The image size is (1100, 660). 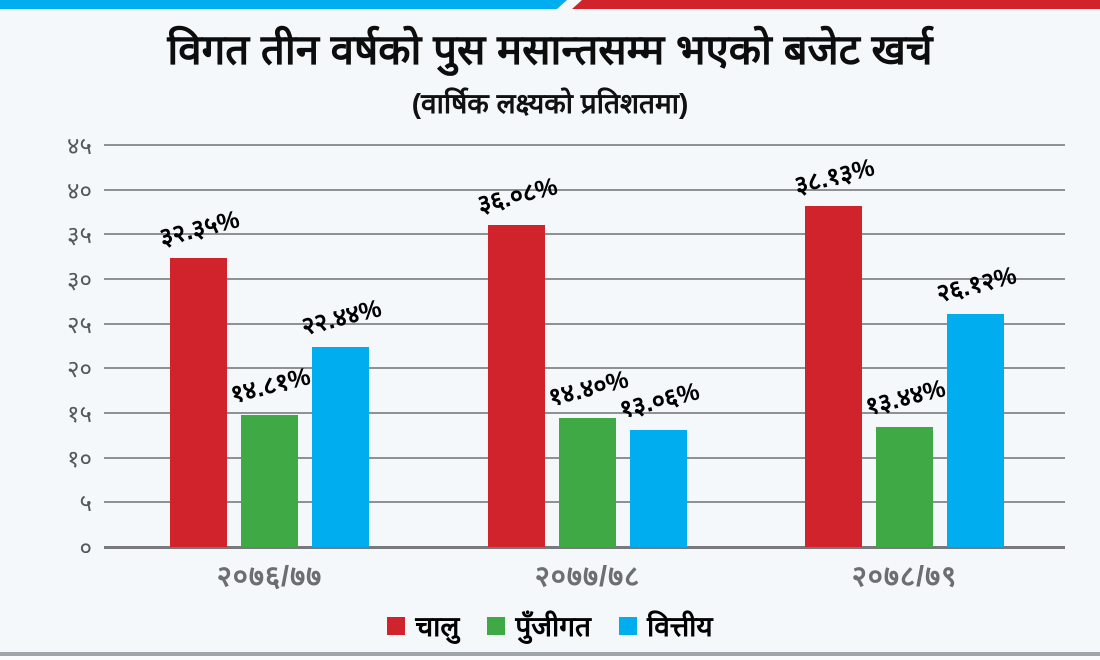 What do you see at coordinates (587, 577) in the screenshot?
I see `x-axis-label: २०७७/७८` at bounding box center [587, 577].